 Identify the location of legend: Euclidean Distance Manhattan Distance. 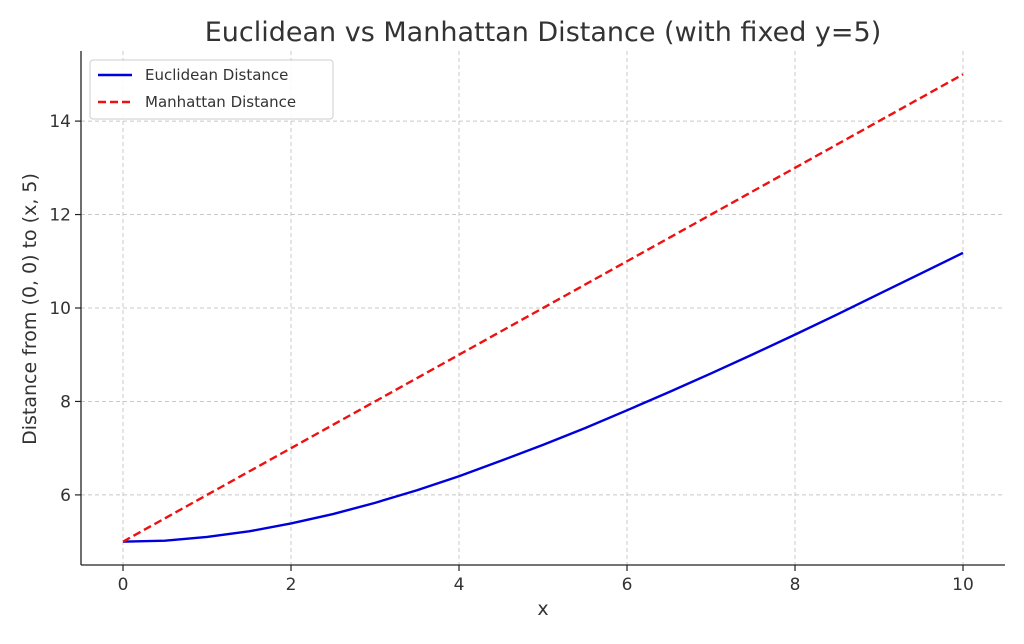
(211, 89).